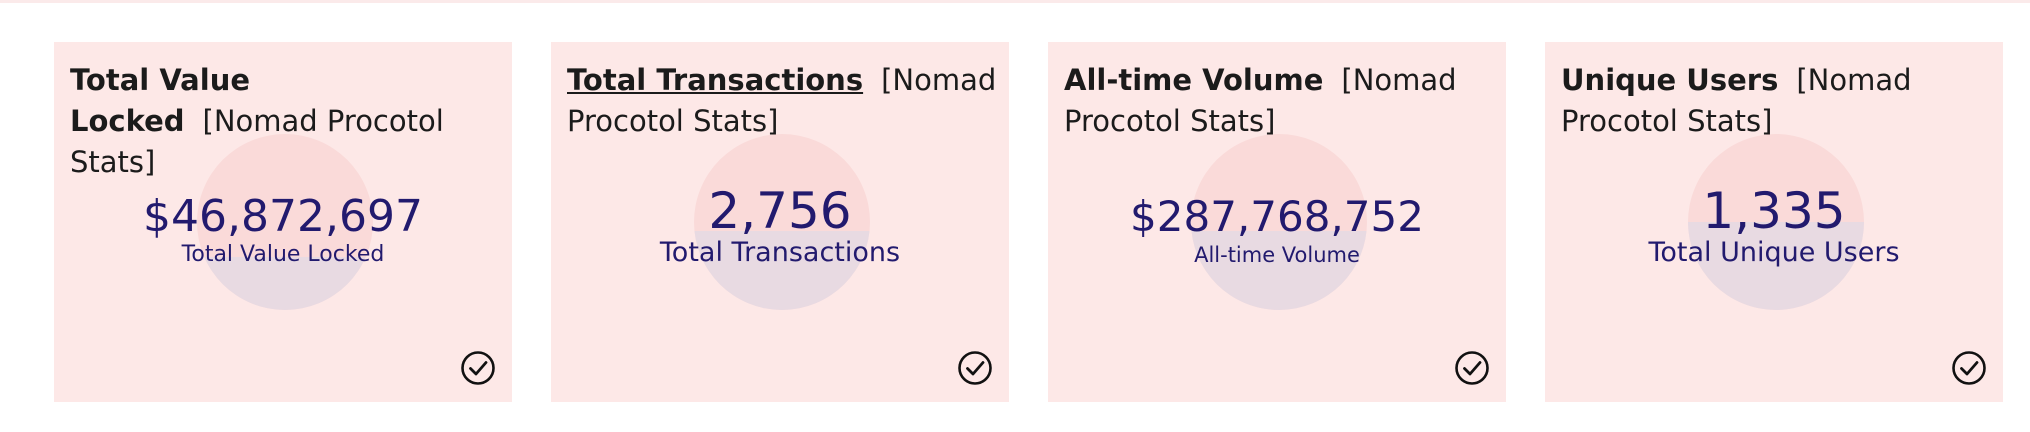 Image resolution: width=2030 pixels, height=432 pixels. What do you see at coordinates (780, 252) in the screenshot?
I see `metric-label: Total Transactions` at bounding box center [780, 252].